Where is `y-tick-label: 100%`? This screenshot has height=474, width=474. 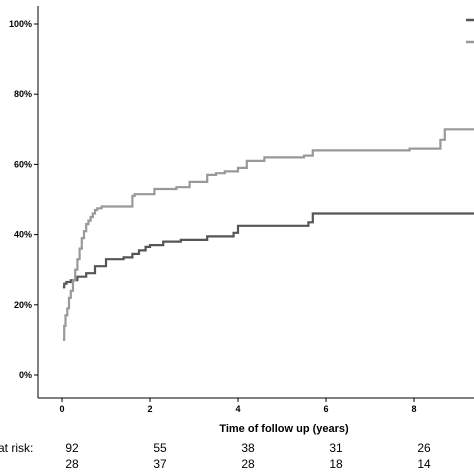
y-tick-label: 100% is located at coordinates (20, 24).